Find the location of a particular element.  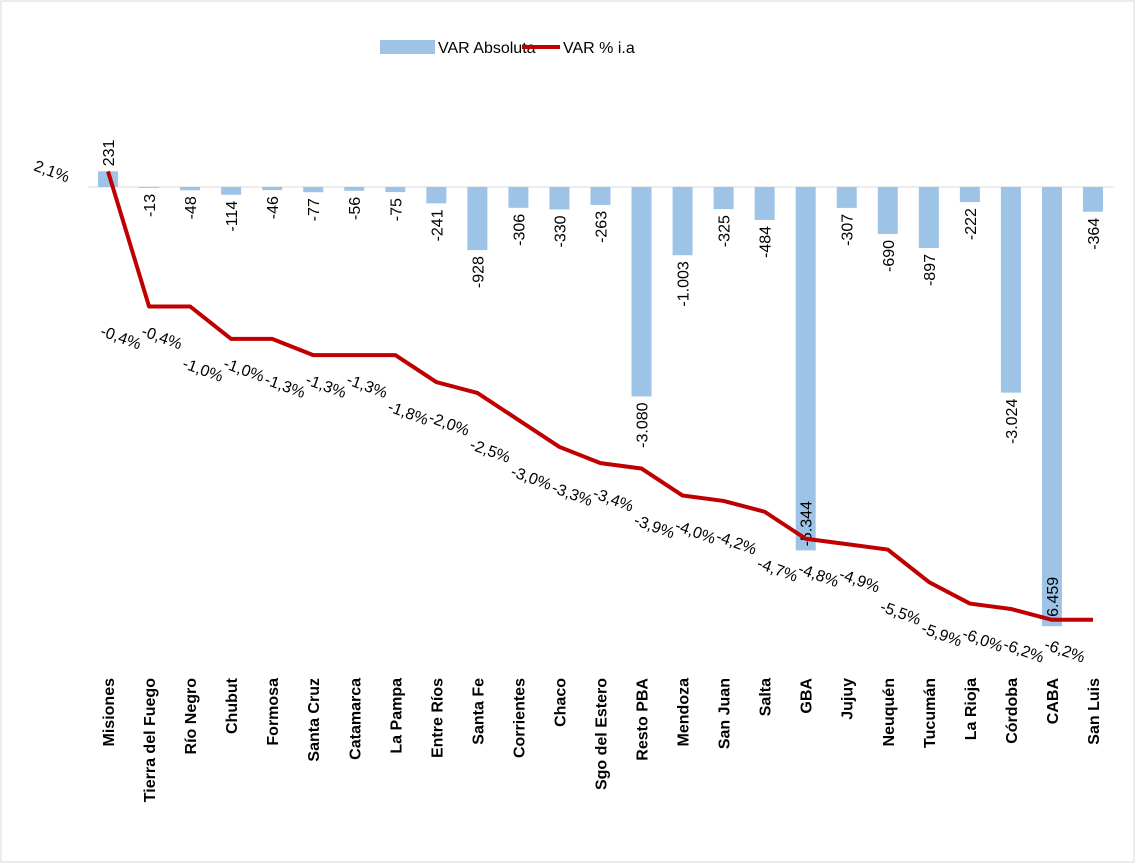

x-tick-label: Resto PBA is located at coordinates (643, 719).